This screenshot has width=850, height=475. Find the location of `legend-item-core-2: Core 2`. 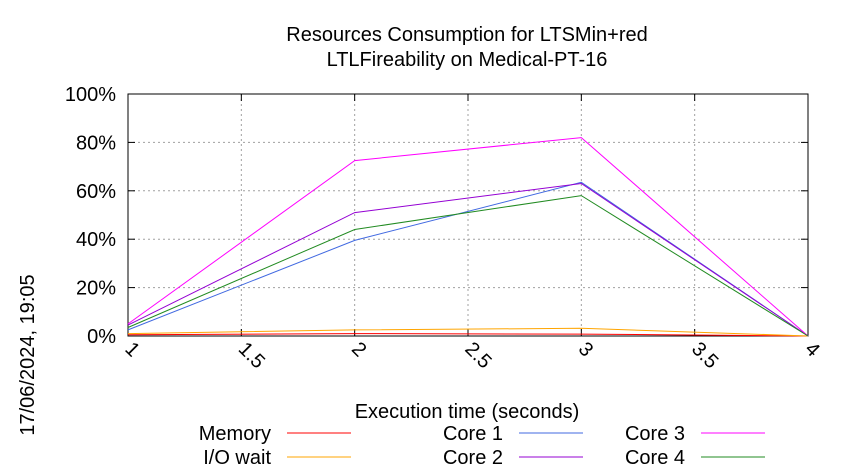

legend-item-core-2: Core 2 is located at coordinates (513, 458).